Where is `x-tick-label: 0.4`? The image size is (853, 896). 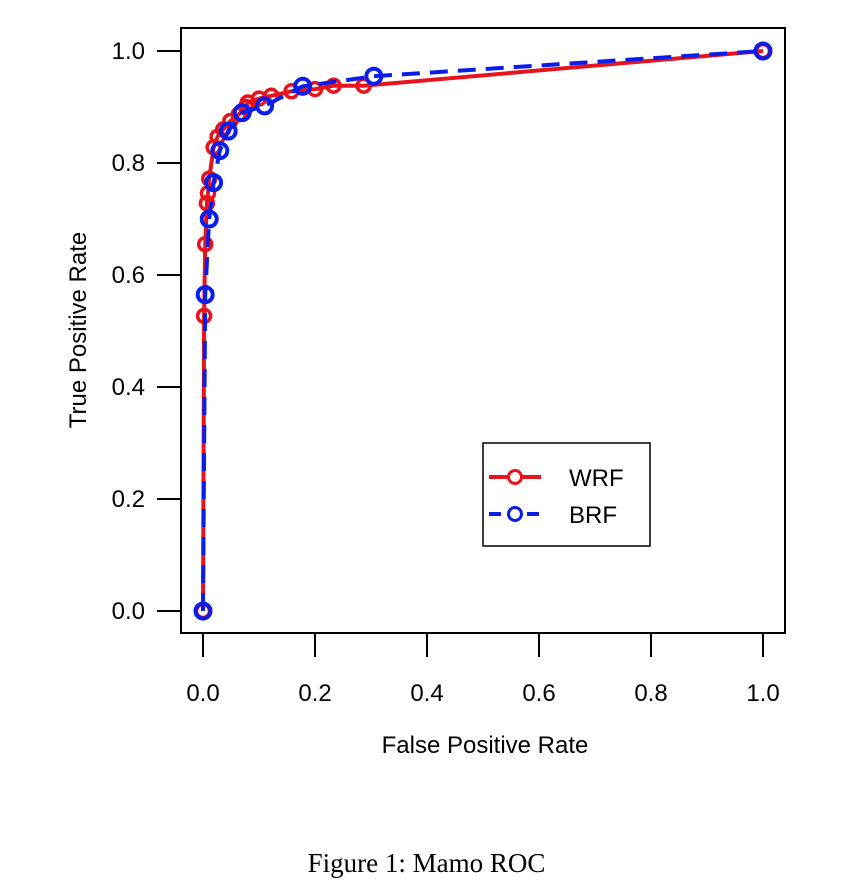 x-tick-label: 0.4 is located at coordinates (426, 693).